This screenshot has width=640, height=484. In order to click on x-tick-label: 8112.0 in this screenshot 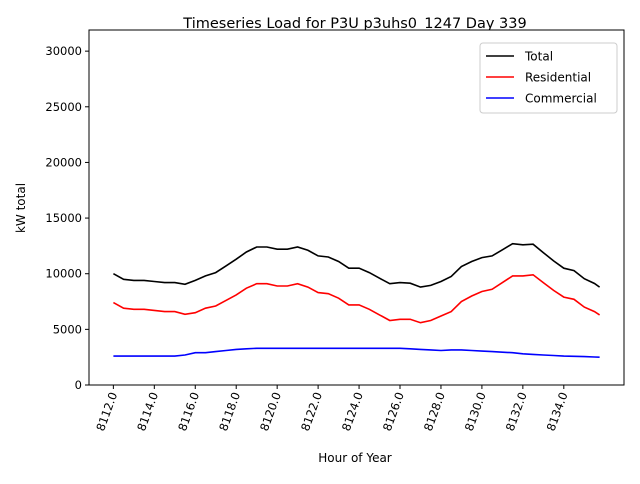, I will do `click(106, 411)`.